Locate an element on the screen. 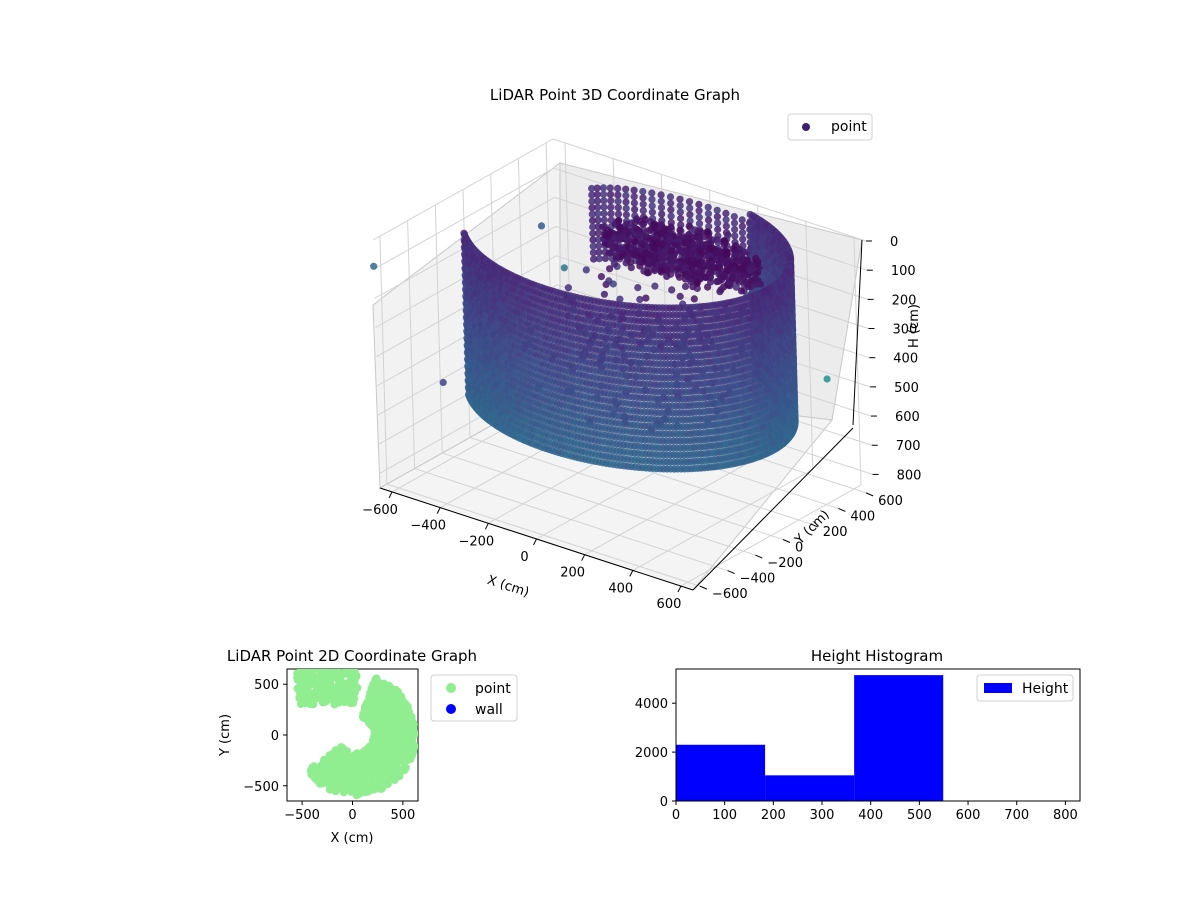  y-tick-label: 600 is located at coordinates (890, 501).